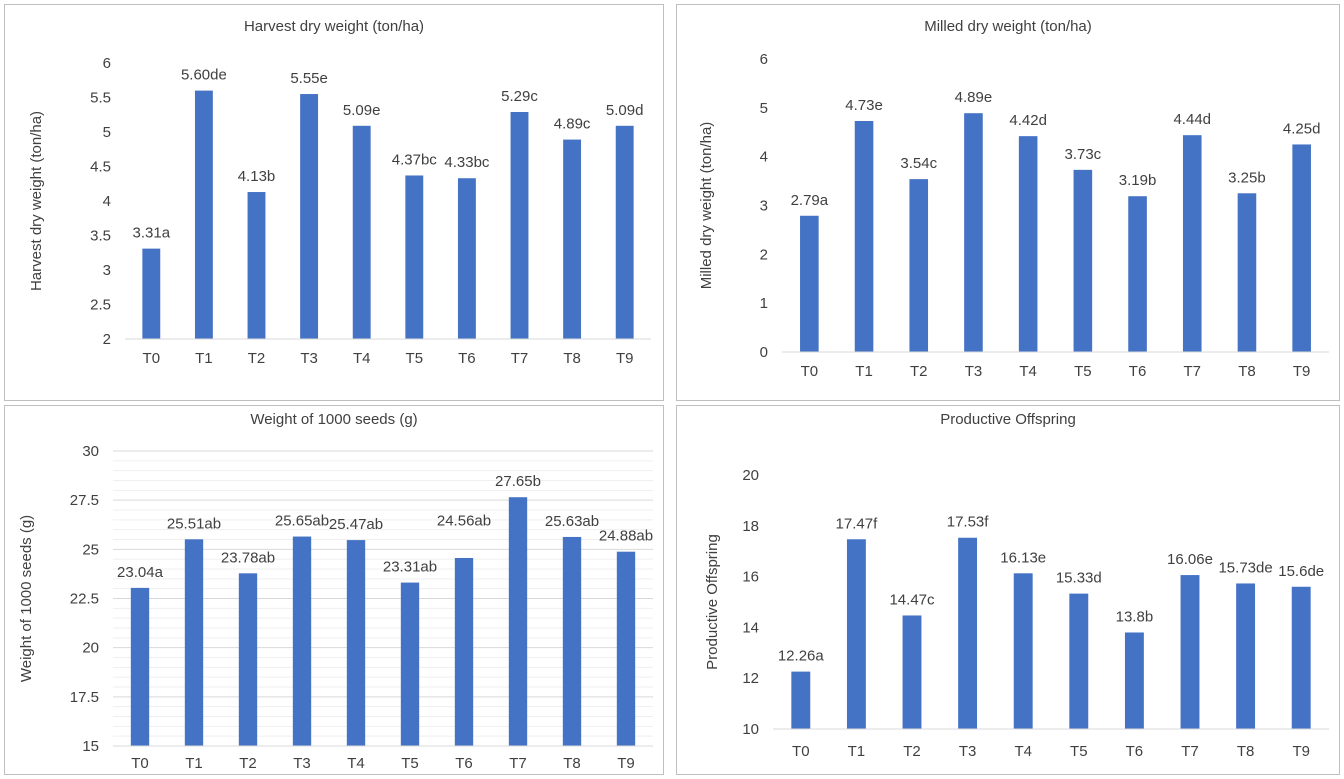 The image size is (1344, 779). Describe the element at coordinates (100, 98) in the screenshot. I see `y-tick-label: 5.5` at that location.